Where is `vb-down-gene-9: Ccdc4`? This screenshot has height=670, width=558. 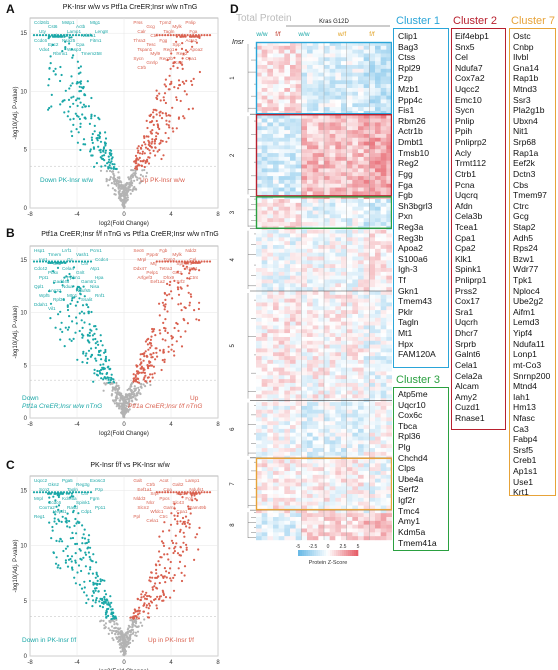 vb-down-gene-9: Ccdc4 is located at coordinates (101, 259).